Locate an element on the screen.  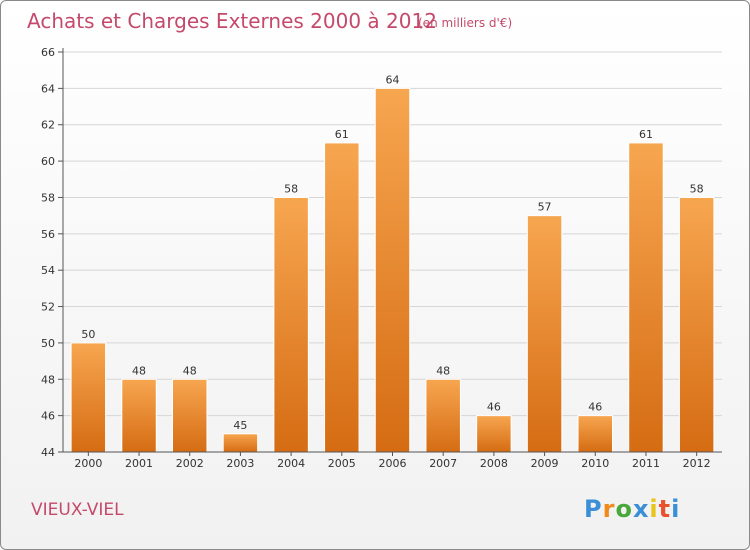
x-tick-label-2004: 2004 is located at coordinates (291, 463).